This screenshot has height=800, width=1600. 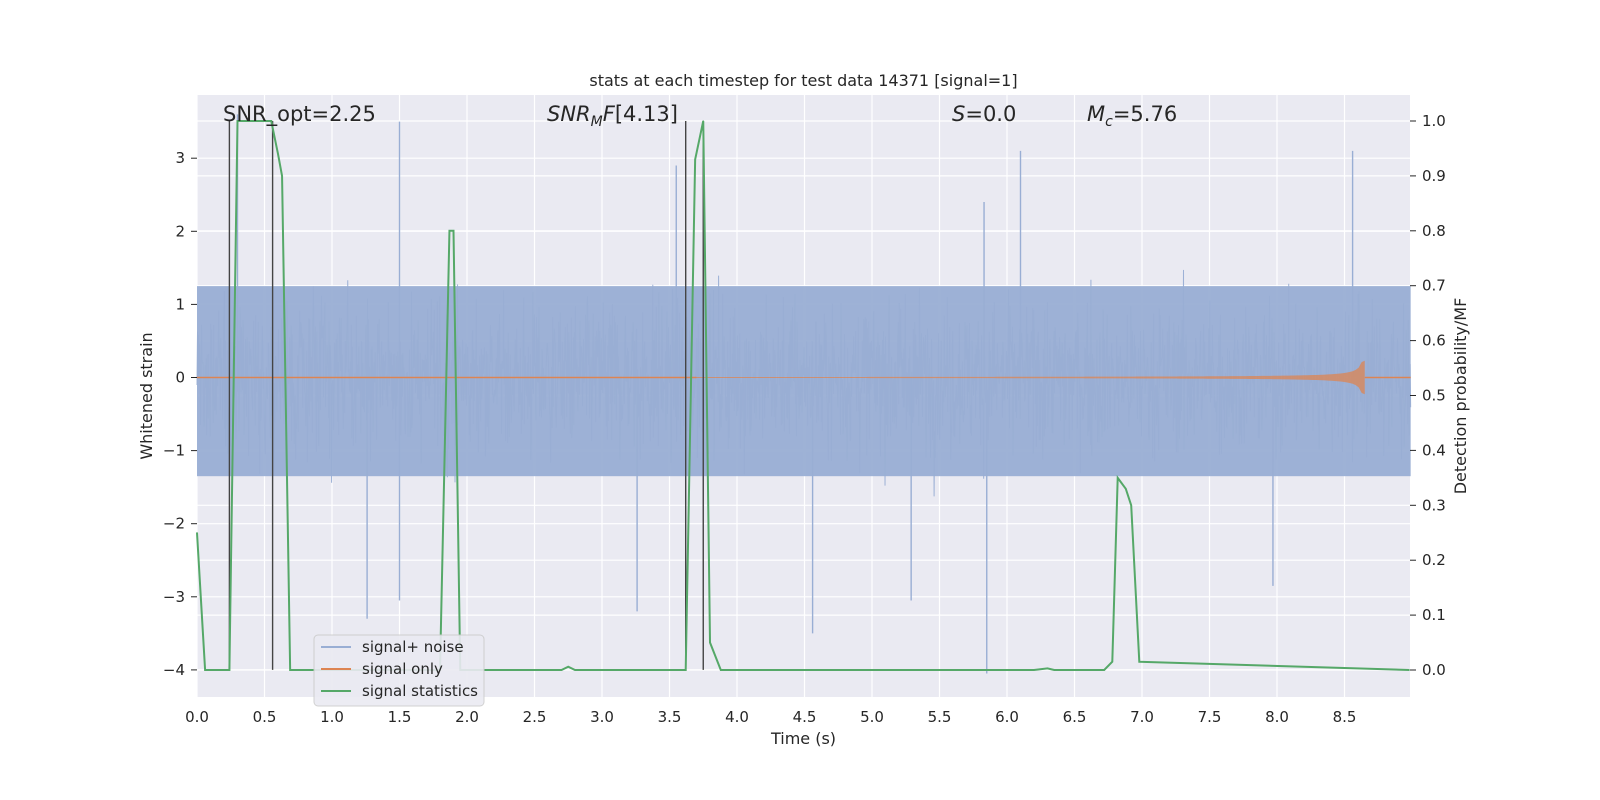 What do you see at coordinates (1434, 670) in the screenshot?
I see `y2-tick-label: 0.0` at bounding box center [1434, 670].